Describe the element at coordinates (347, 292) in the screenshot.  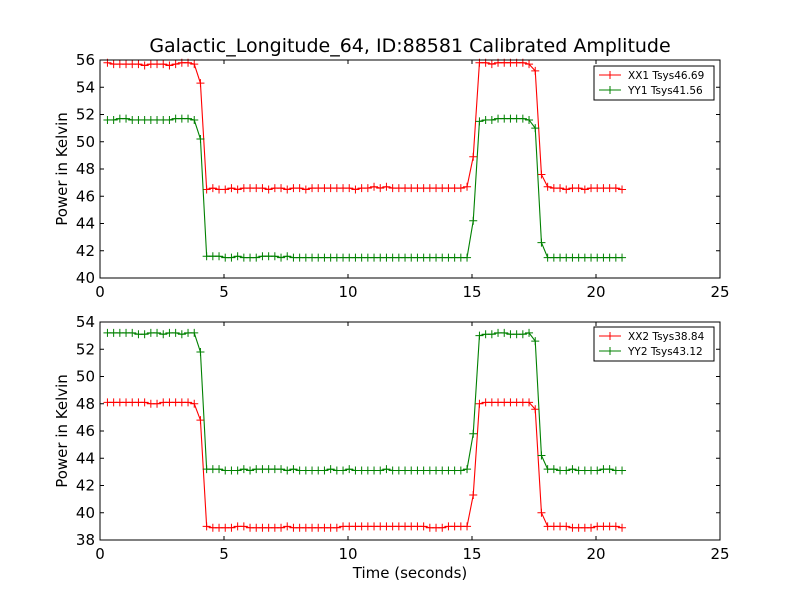
I see `top-chart-x-tick-label: 10` at that location.